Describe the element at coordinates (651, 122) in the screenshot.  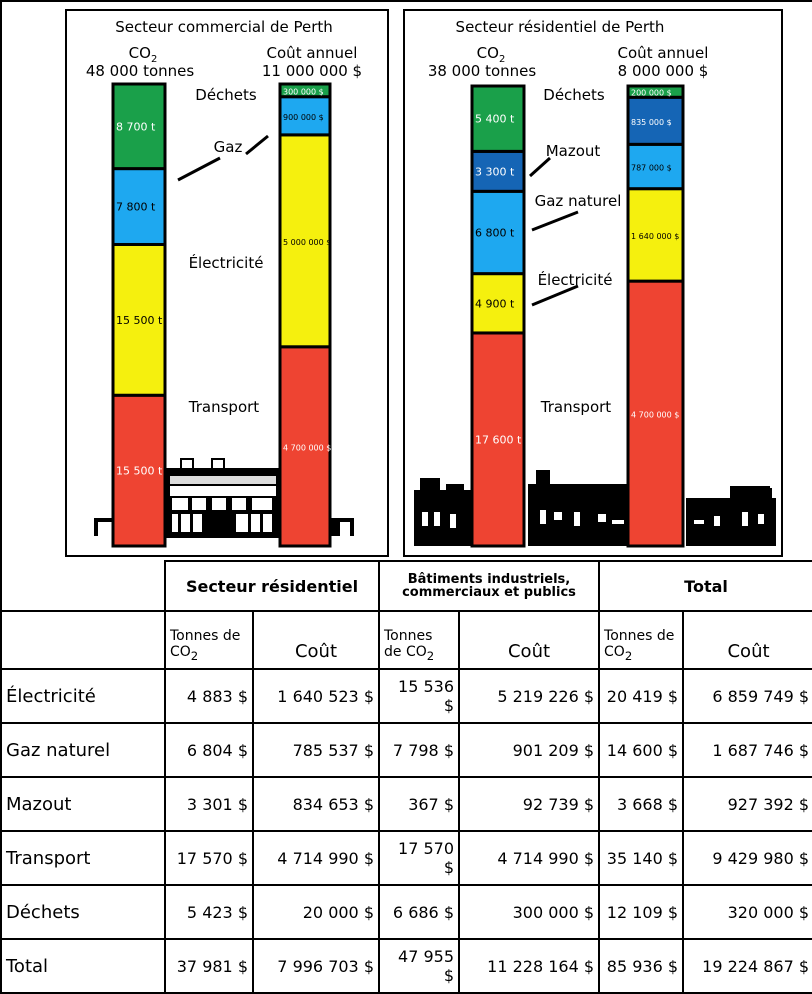
I see `bar-value-label: 835 000 $` at that location.